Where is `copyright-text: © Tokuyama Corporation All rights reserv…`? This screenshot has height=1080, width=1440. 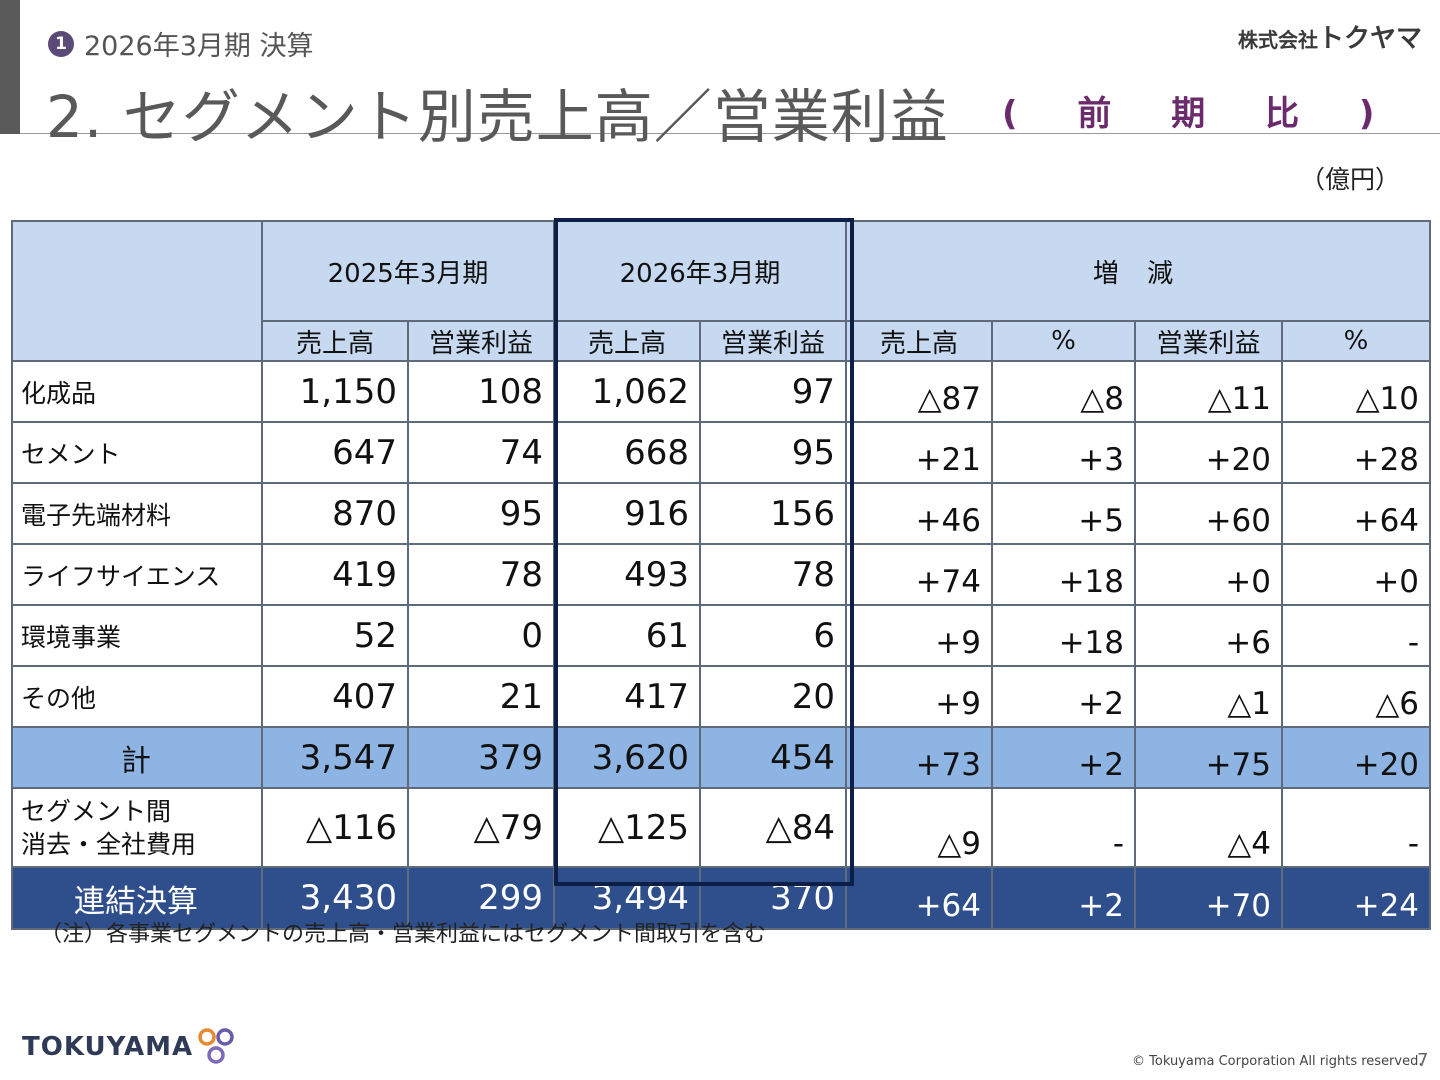
copyright-text: © Tokuyama Corporation All rights reserv… is located at coordinates (1277, 1061).